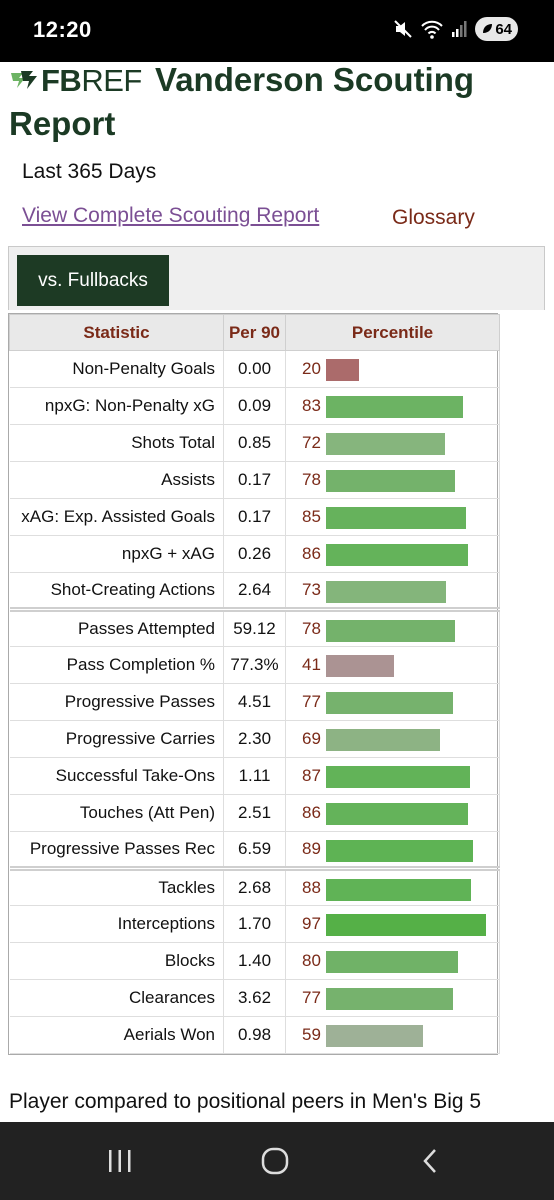 The width and height of the screenshot is (554, 1200). What do you see at coordinates (116, 369) in the screenshot?
I see `stat-name: Non-Penalty Goals` at bounding box center [116, 369].